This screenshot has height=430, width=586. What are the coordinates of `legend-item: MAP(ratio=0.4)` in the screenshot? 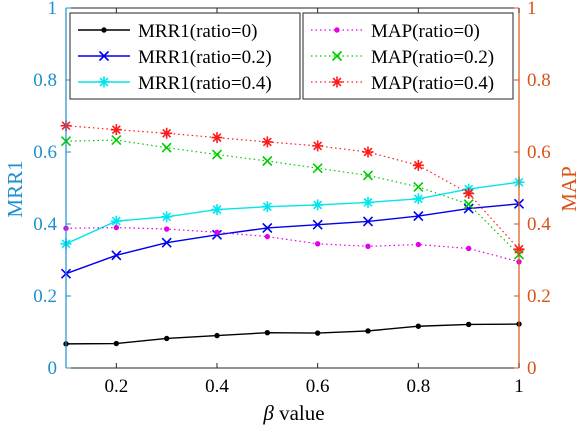 It's located at (402, 83).